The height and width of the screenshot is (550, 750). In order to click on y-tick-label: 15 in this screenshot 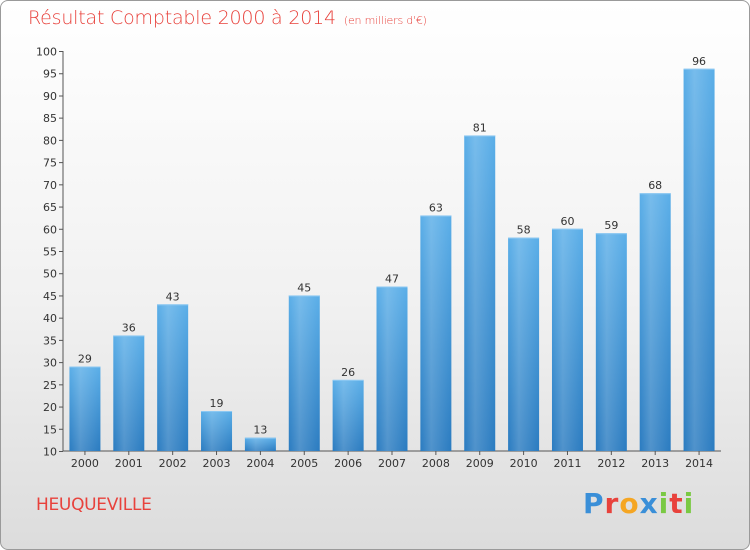, I will do `click(50, 429)`.